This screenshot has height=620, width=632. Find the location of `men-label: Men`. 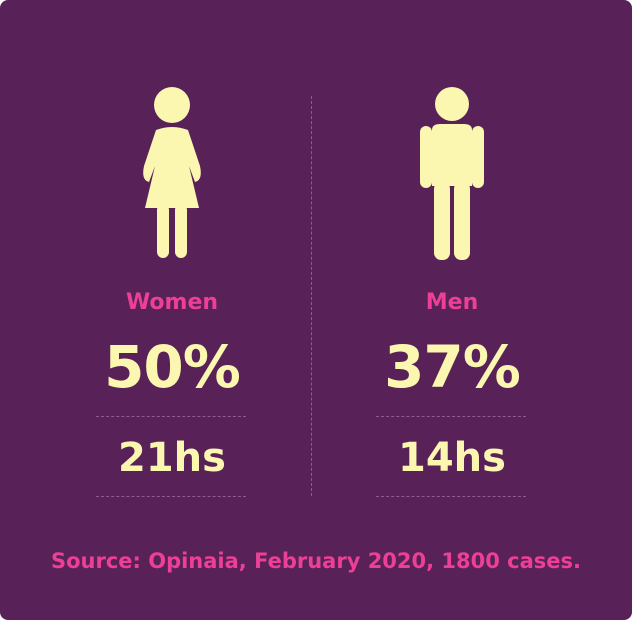

men-label: Men is located at coordinates (452, 302).